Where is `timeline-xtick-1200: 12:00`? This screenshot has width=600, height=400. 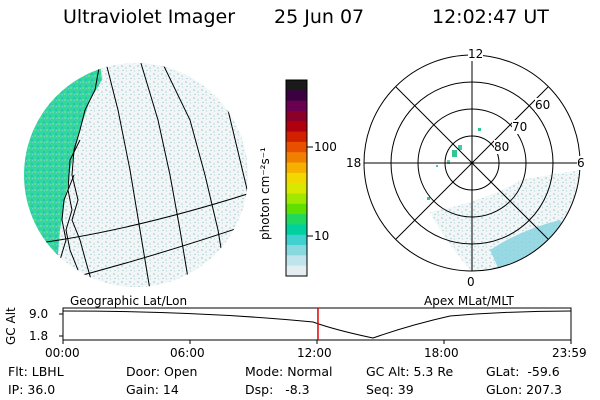 timeline-xtick-1200: 12:00 is located at coordinates (314, 353).